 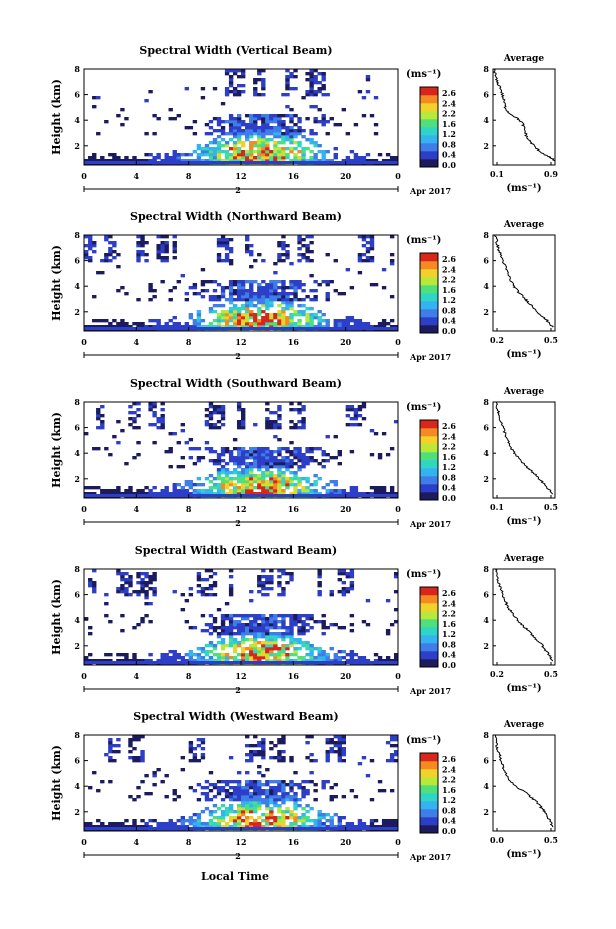 I want to click on colorbar-tick-label: 1.6, so click(x=449, y=124).